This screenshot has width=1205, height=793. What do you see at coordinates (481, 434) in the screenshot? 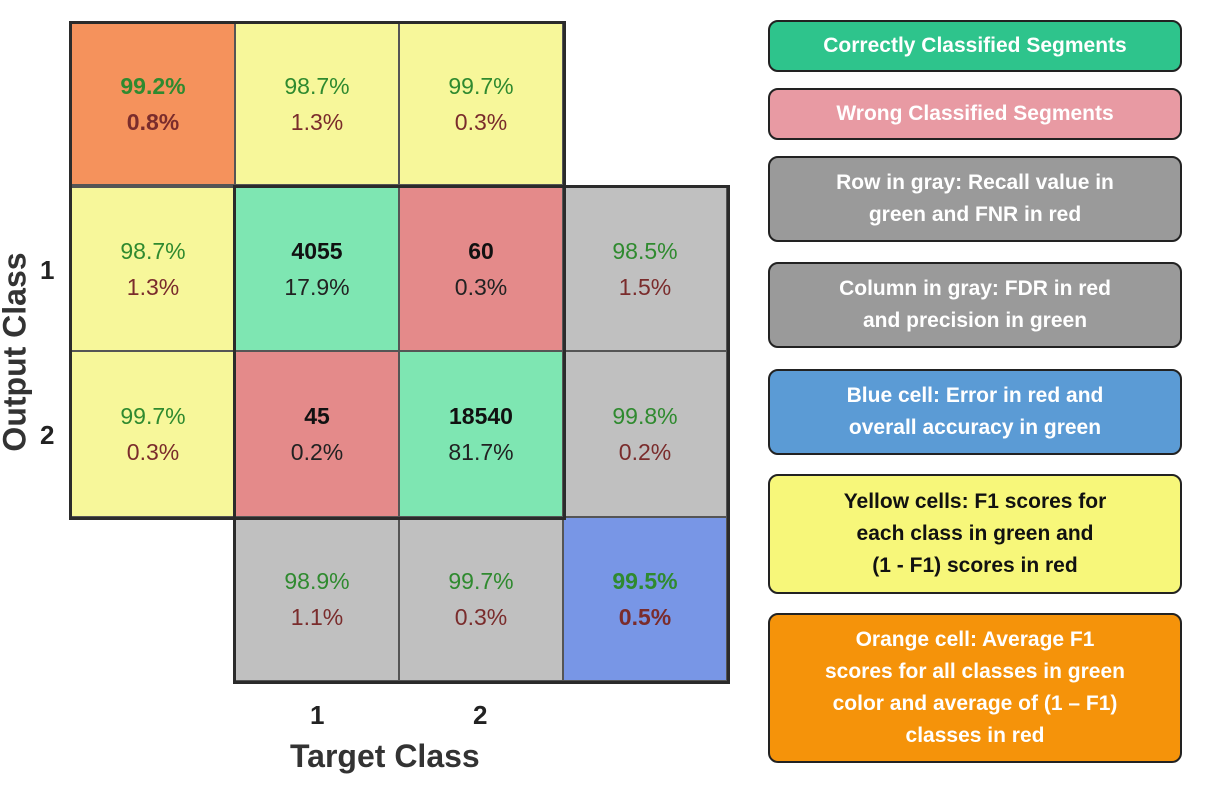
I see `cell-correct-2-2: 18540 81.7%` at bounding box center [481, 434].